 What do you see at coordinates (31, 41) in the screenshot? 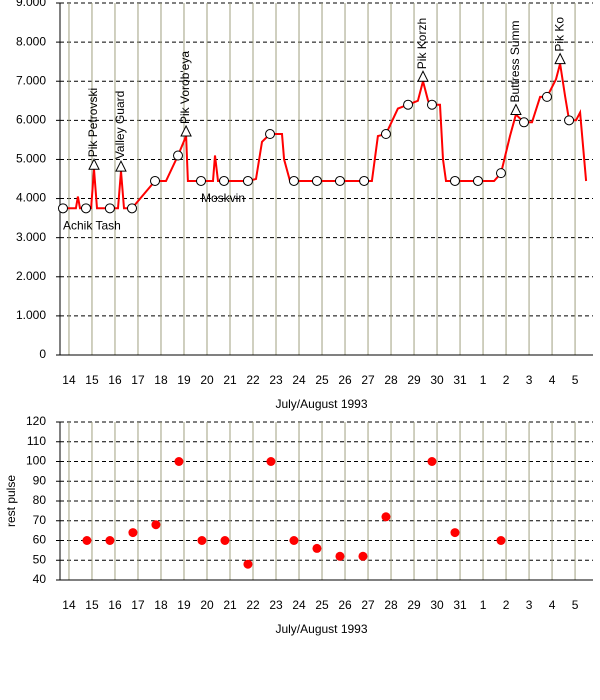
I see `y-tick-label: 8.000` at bounding box center [31, 41].